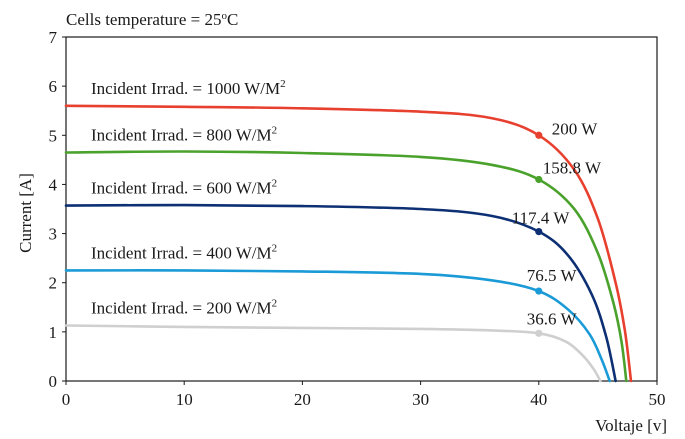 The width and height of the screenshot is (685, 439). I want to click on note-main: Cells temperature = 25, so click(143, 19).